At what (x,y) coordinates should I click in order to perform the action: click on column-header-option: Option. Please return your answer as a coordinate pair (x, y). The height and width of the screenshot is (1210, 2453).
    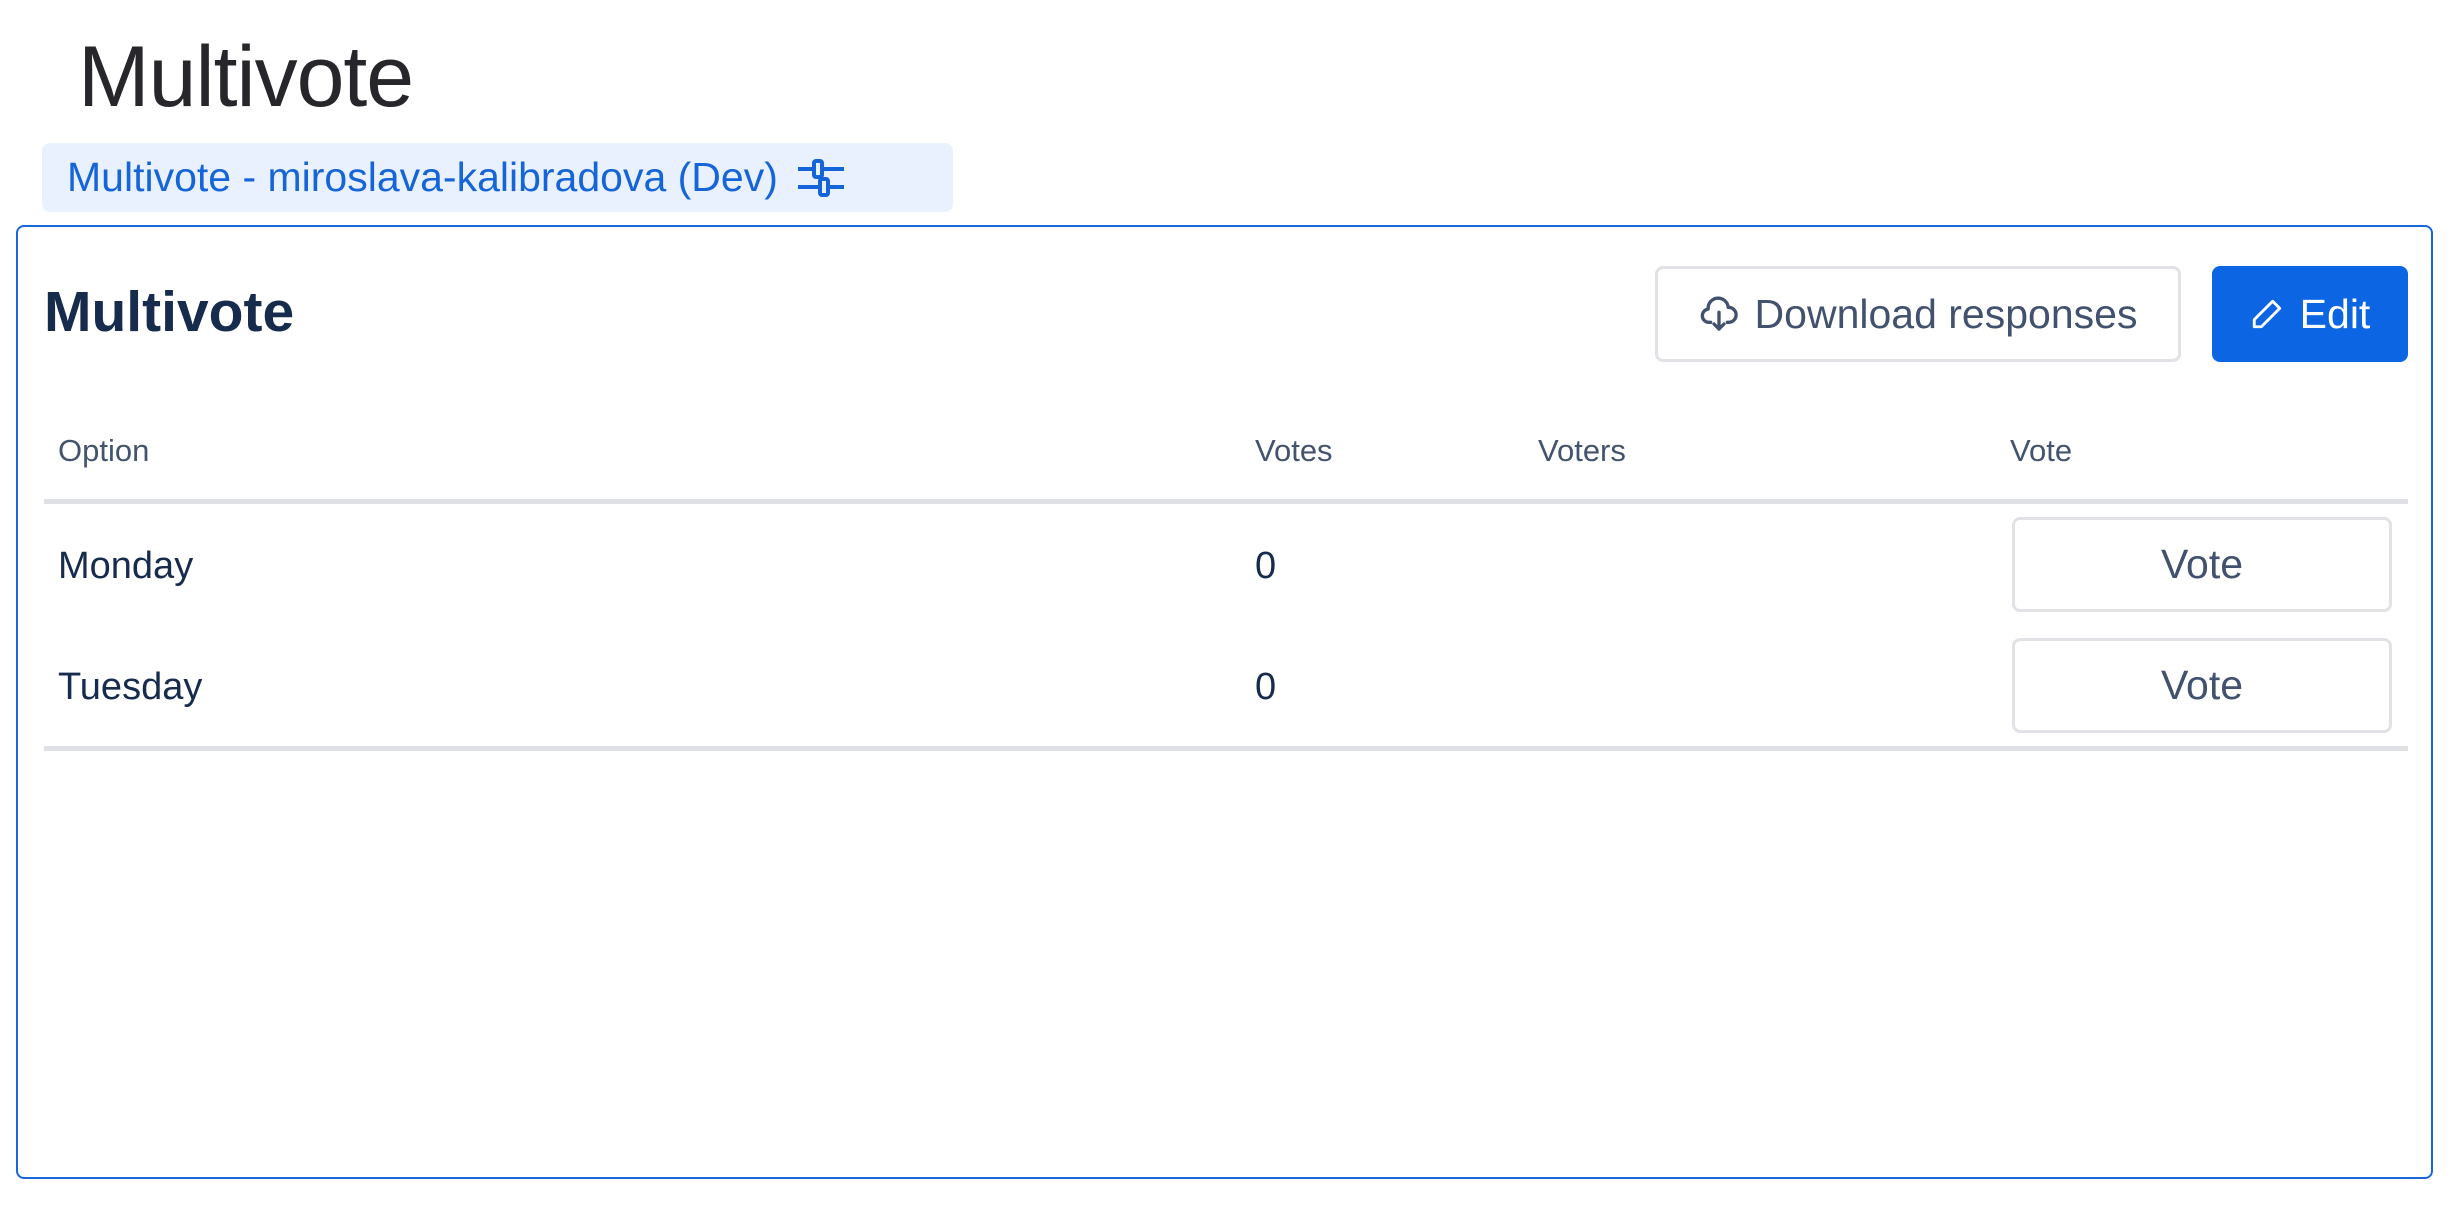
    Looking at the image, I should click on (104, 450).